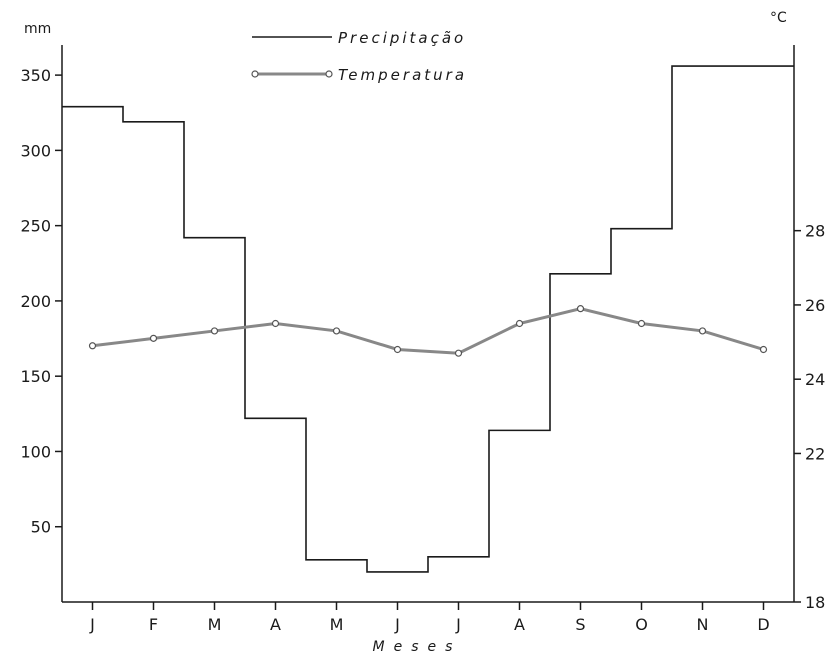 Image resolution: width=825 pixels, height=659 pixels. What do you see at coordinates (763, 624) in the screenshot?
I see `x-tick-label: D` at bounding box center [763, 624].